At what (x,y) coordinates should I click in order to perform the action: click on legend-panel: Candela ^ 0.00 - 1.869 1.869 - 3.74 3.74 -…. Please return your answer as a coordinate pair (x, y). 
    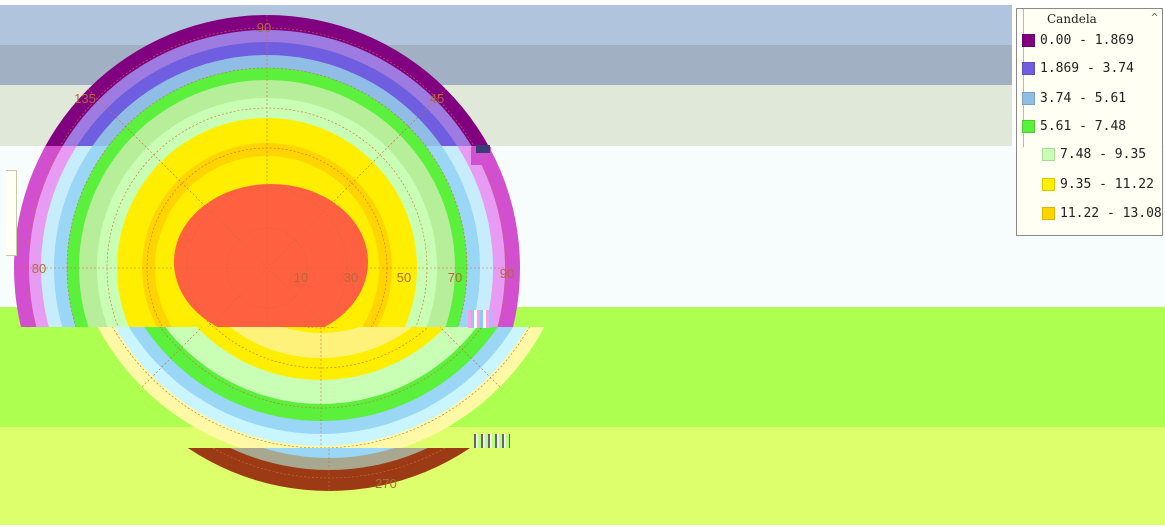
    Looking at the image, I should click on (1089, 122).